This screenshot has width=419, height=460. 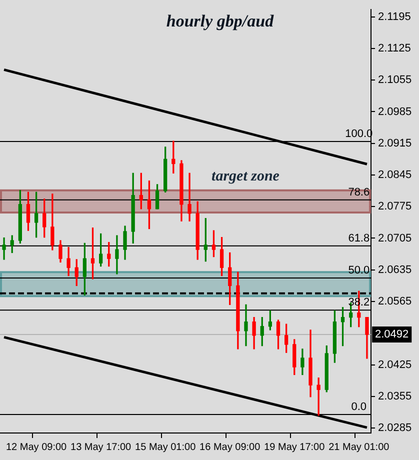 What do you see at coordinates (295, 447) in the screenshot?
I see `x-tick-label: 19 May 17:00` at bounding box center [295, 447].